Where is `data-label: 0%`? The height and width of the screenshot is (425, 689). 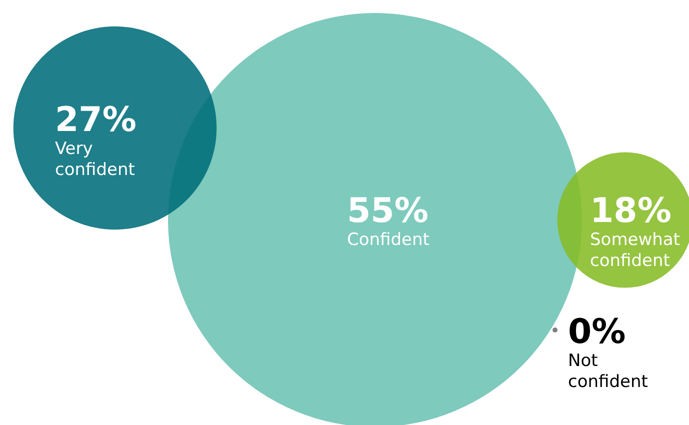 data-label: 0% is located at coordinates (597, 332).